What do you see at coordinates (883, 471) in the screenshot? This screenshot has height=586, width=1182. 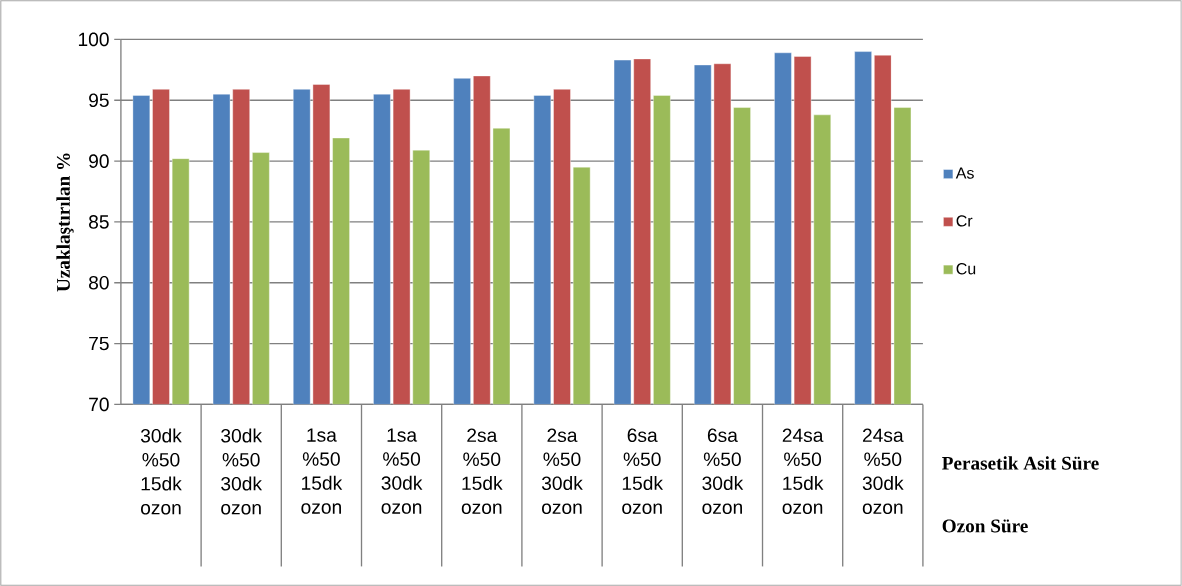 I see `x-tick-label: 24sa %50 30dk ozon` at bounding box center [883, 471].